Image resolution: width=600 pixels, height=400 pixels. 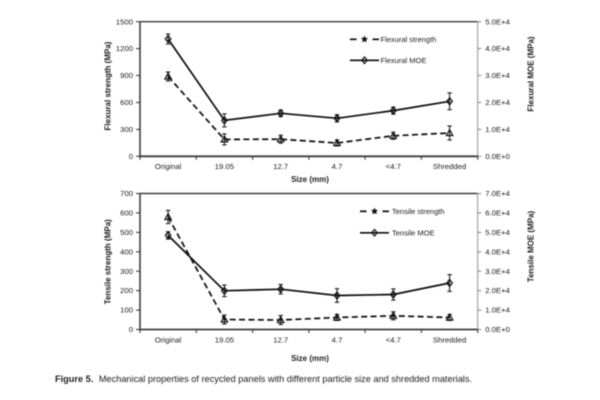 What do you see at coordinates (126, 290) in the screenshot?
I see `svg-text: 200` at bounding box center [126, 290].